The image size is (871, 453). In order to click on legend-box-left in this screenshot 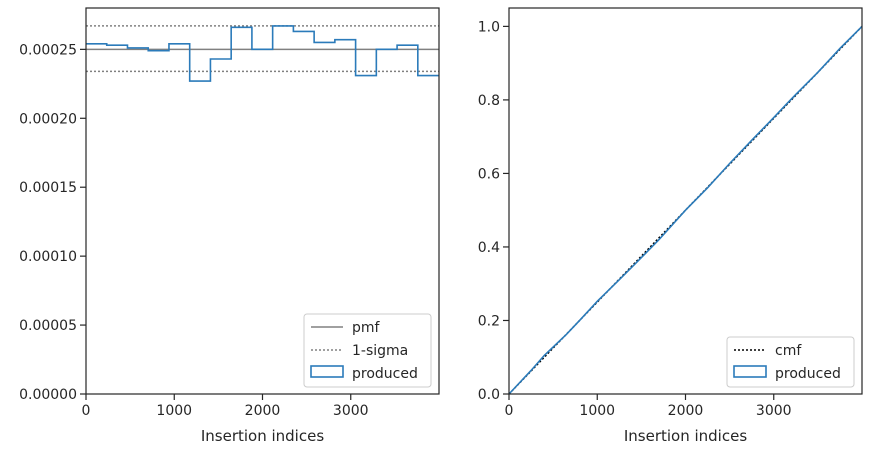, I will do `click(367, 350)`.